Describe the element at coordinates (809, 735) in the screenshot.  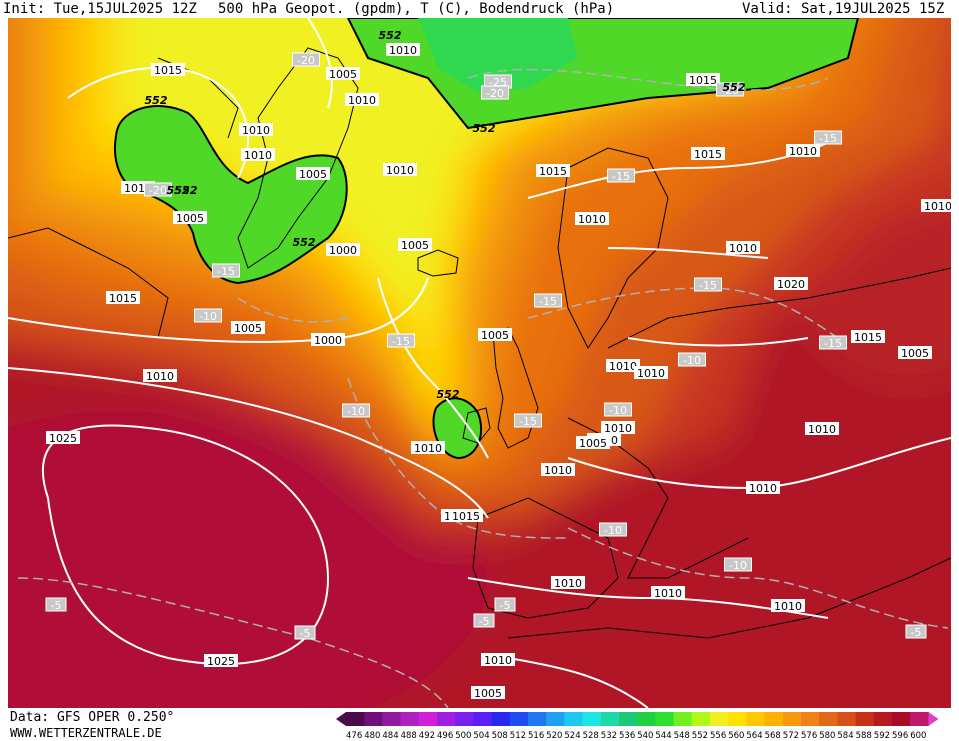
I see `legend-tick-label: 576` at that location.